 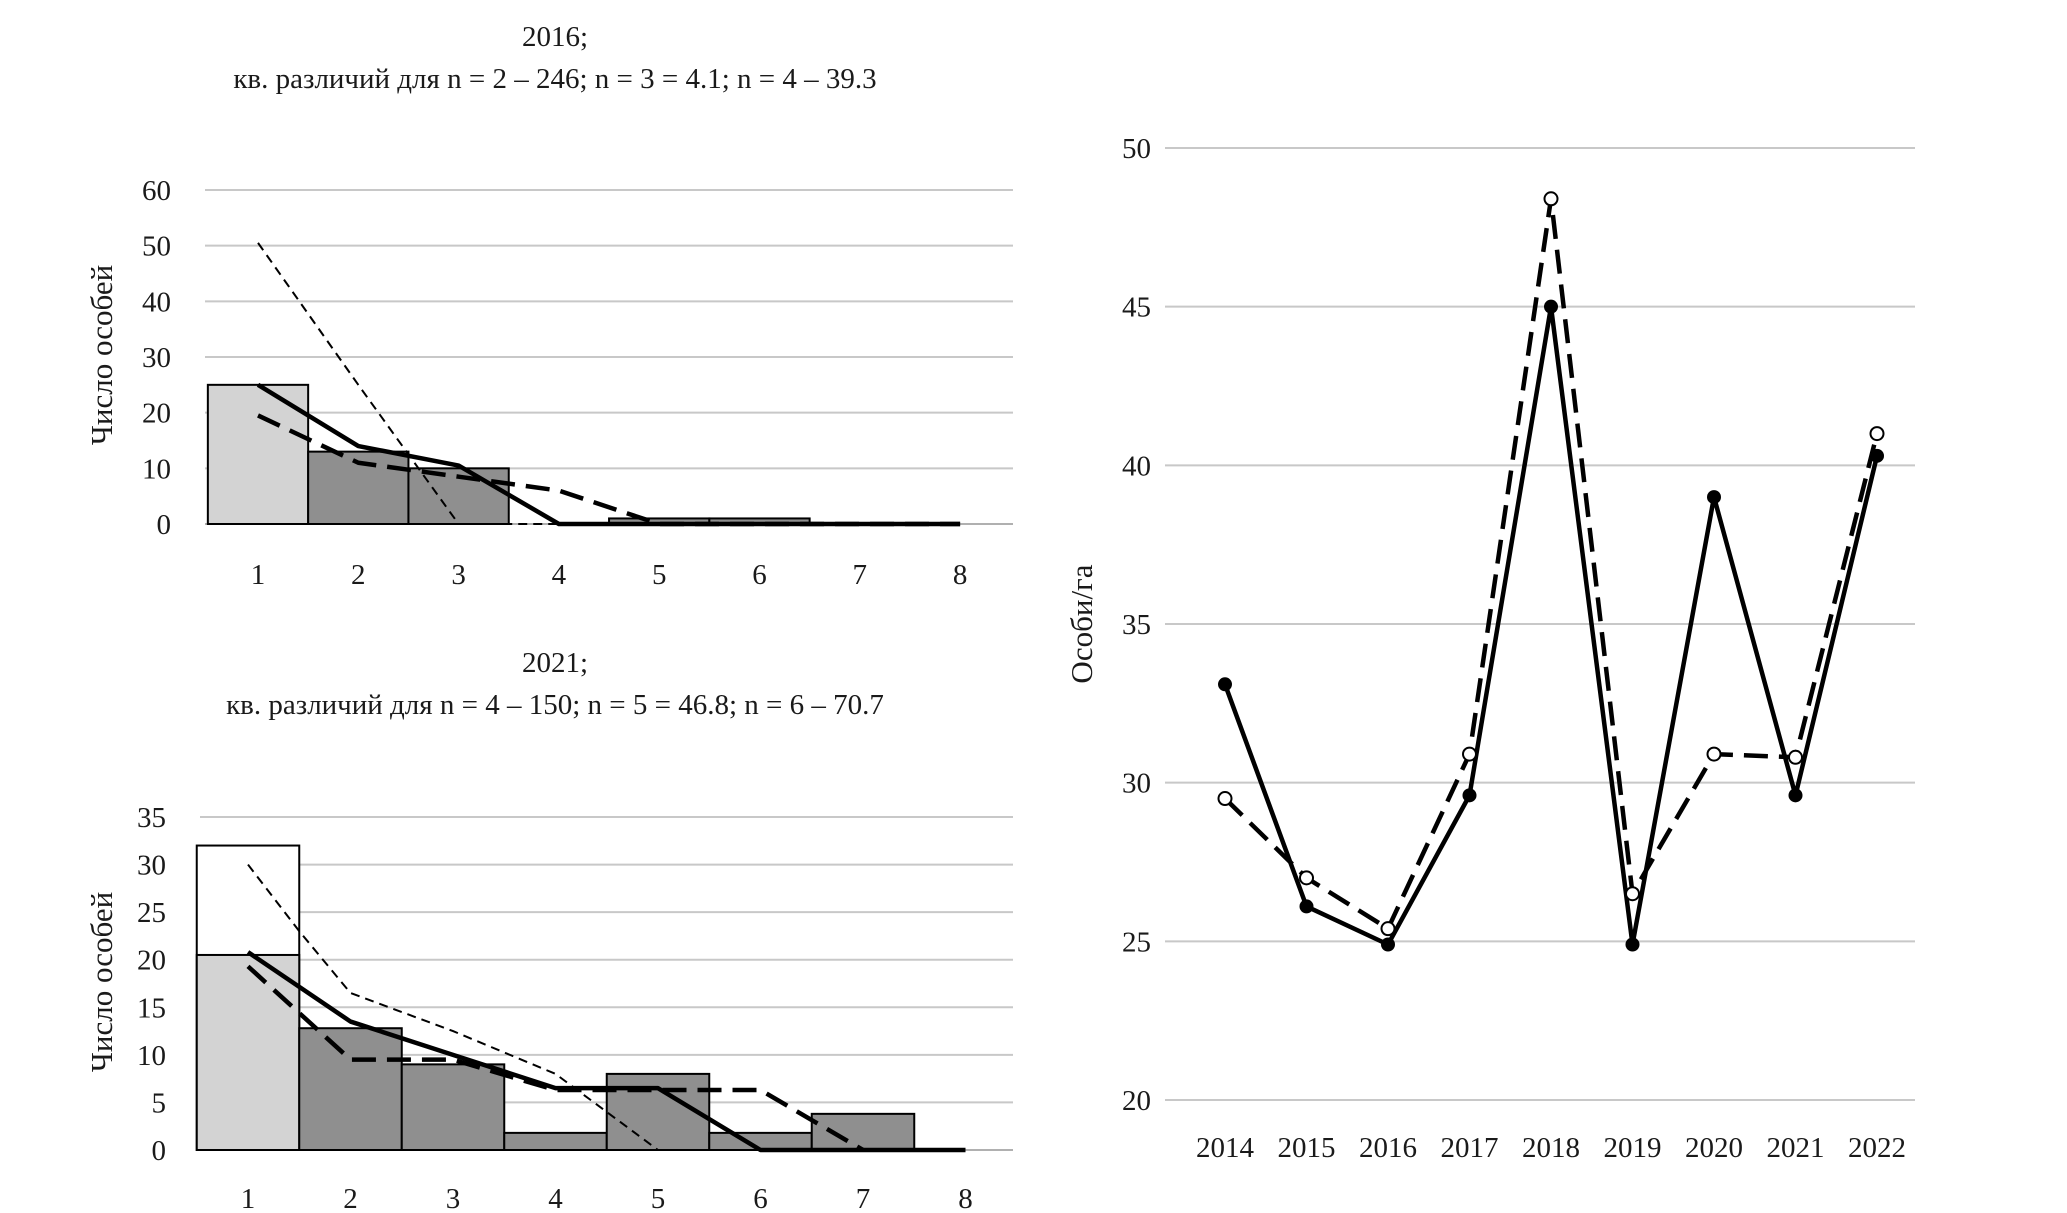 What do you see at coordinates (1307, 1148) in the screenshot?
I see `x-tick-label: 2015` at bounding box center [1307, 1148].